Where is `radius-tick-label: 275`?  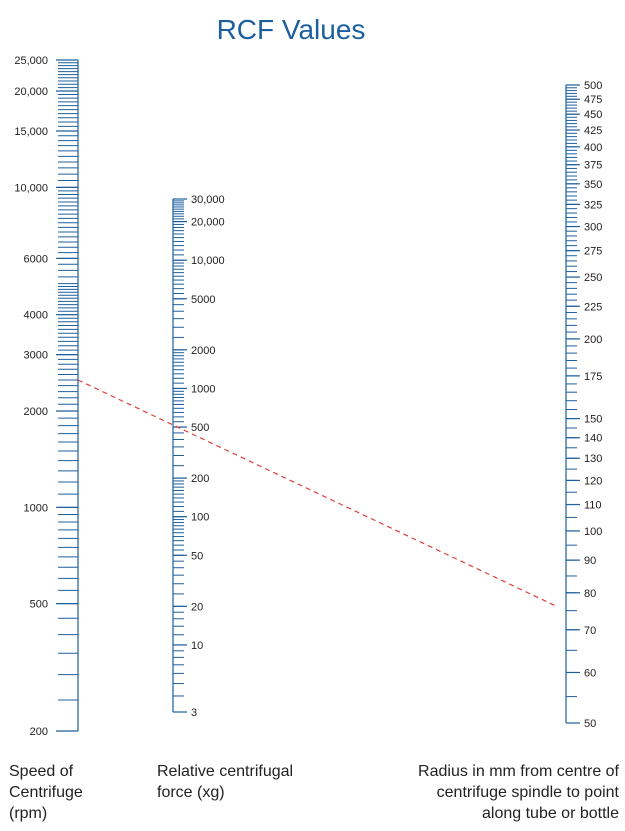 radius-tick-label: 275 is located at coordinates (593, 252).